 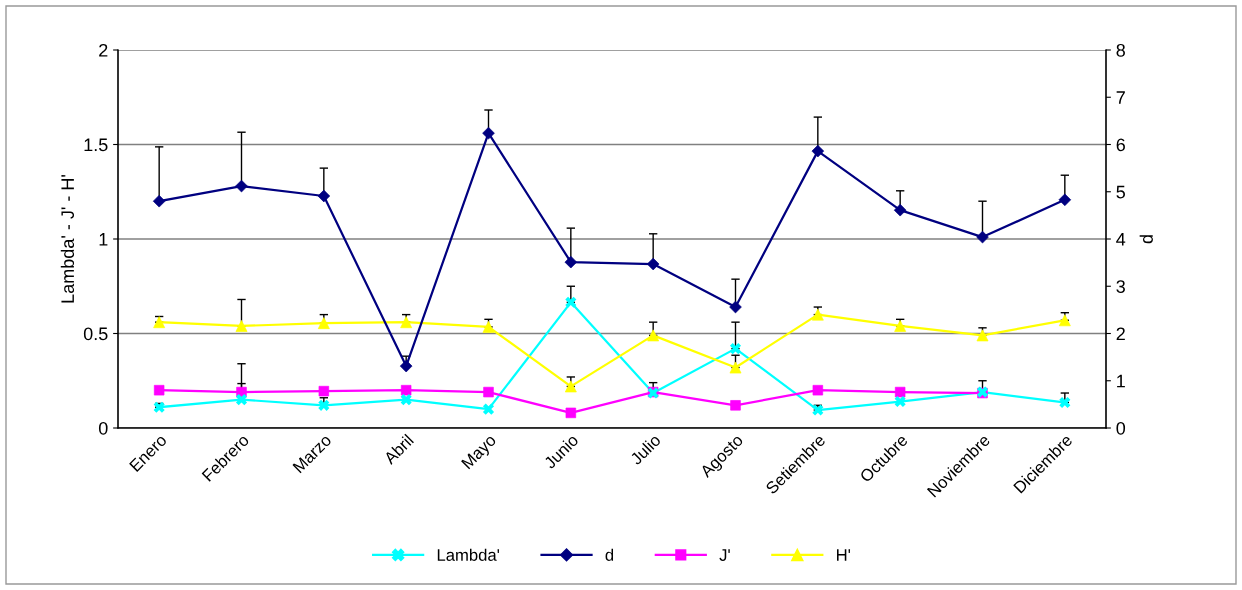 What do you see at coordinates (1146, 239) in the screenshot?
I see `y2-axis-title: d` at bounding box center [1146, 239].